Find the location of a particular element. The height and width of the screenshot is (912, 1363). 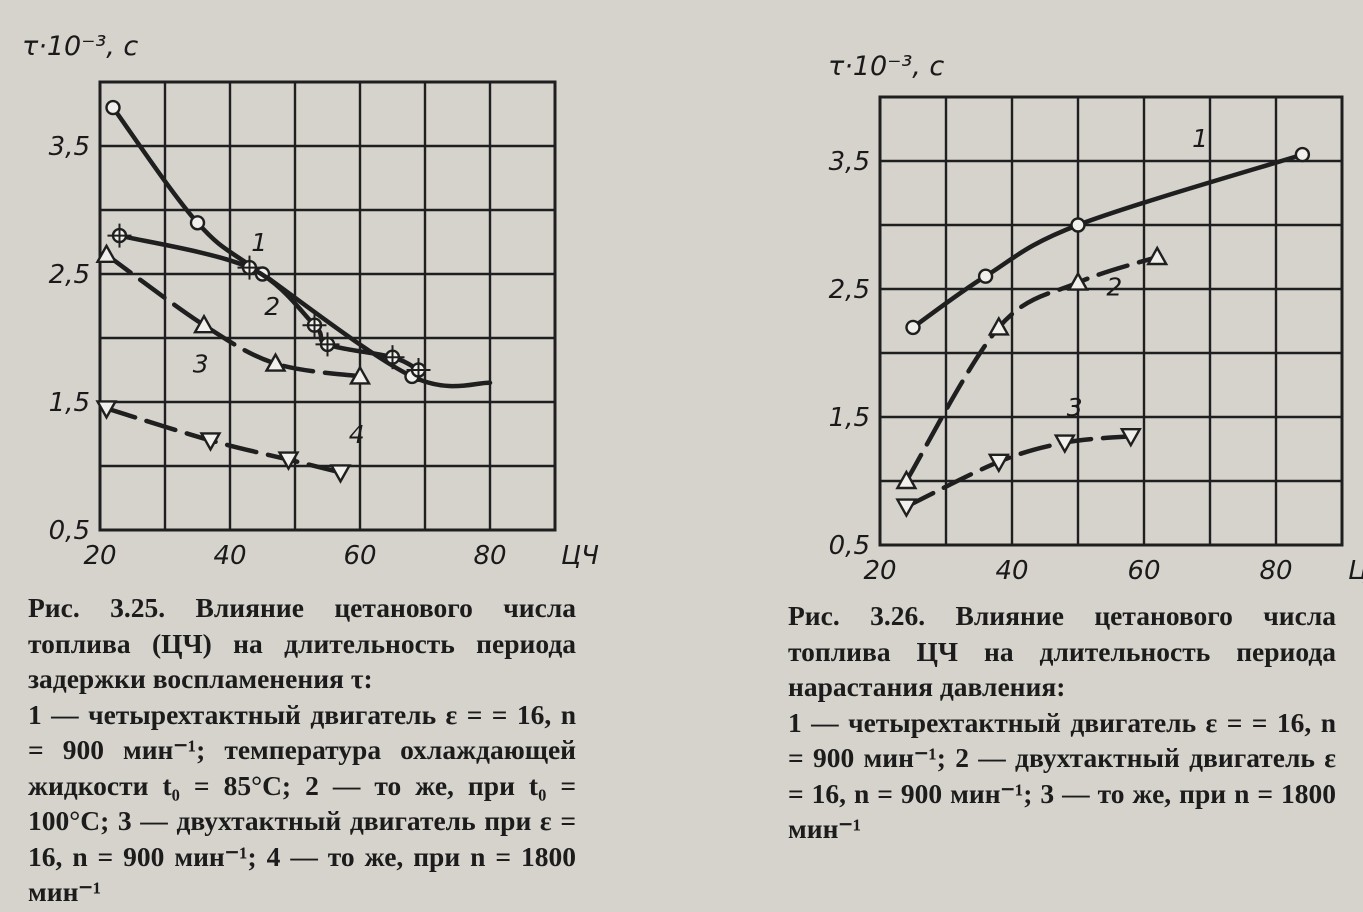

curve-label-4: 4 is located at coordinates (357, 434).